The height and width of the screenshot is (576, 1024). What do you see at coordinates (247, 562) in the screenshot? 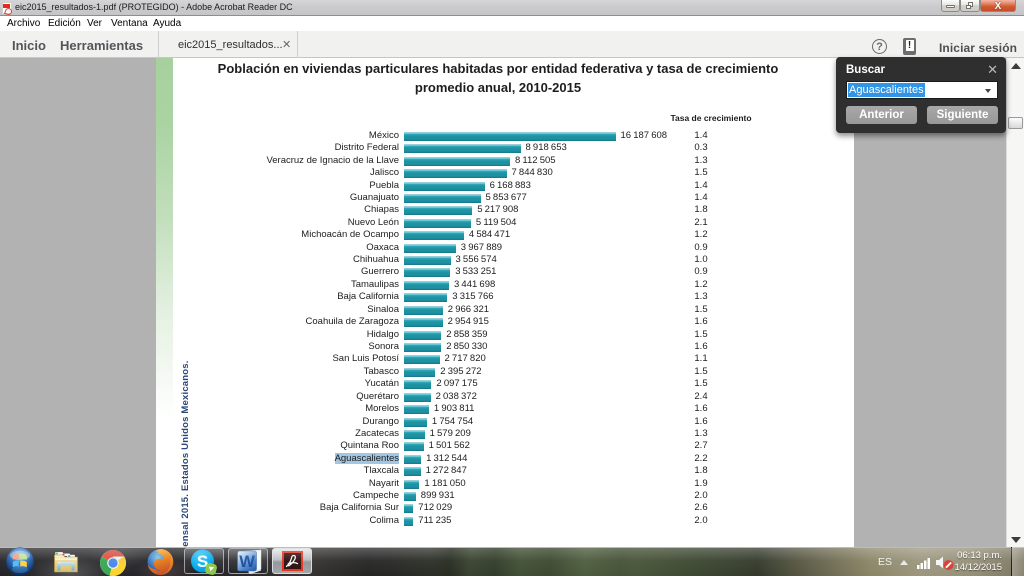
I see `svg-text: W` at bounding box center [247, 562].